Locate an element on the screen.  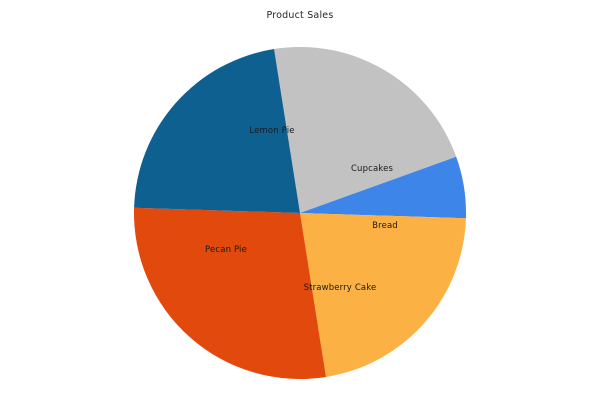
pie-slice-bread is located at coordinates (383, 187).